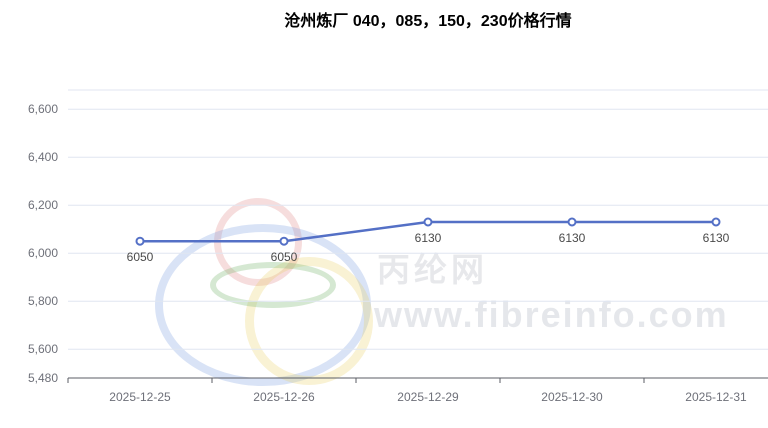 The width and height of the screenshot is (768, 428). I want to click on y-axis-label: 5,600, so click(43, 349).